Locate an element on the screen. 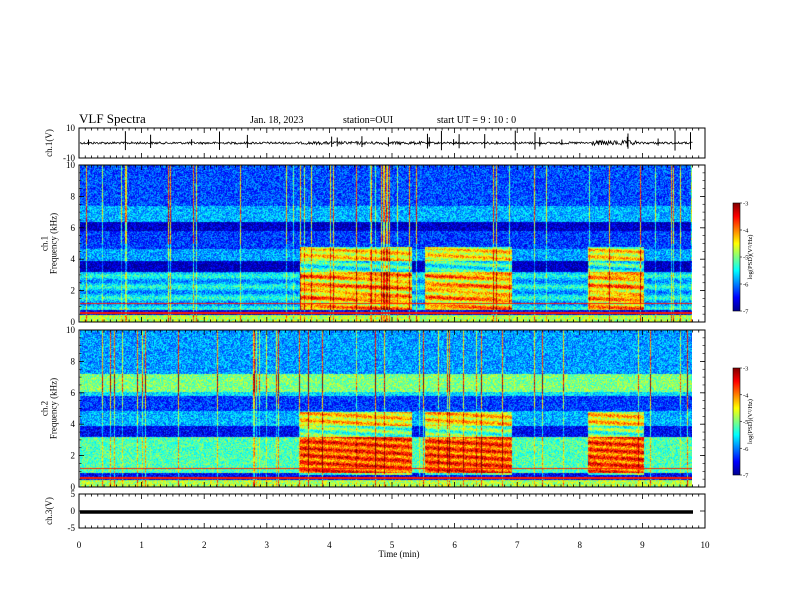 This screenshot has width=792, height=612. ch2-spectrogram-ytick-label: 8 is located at coordinates (73, 361).